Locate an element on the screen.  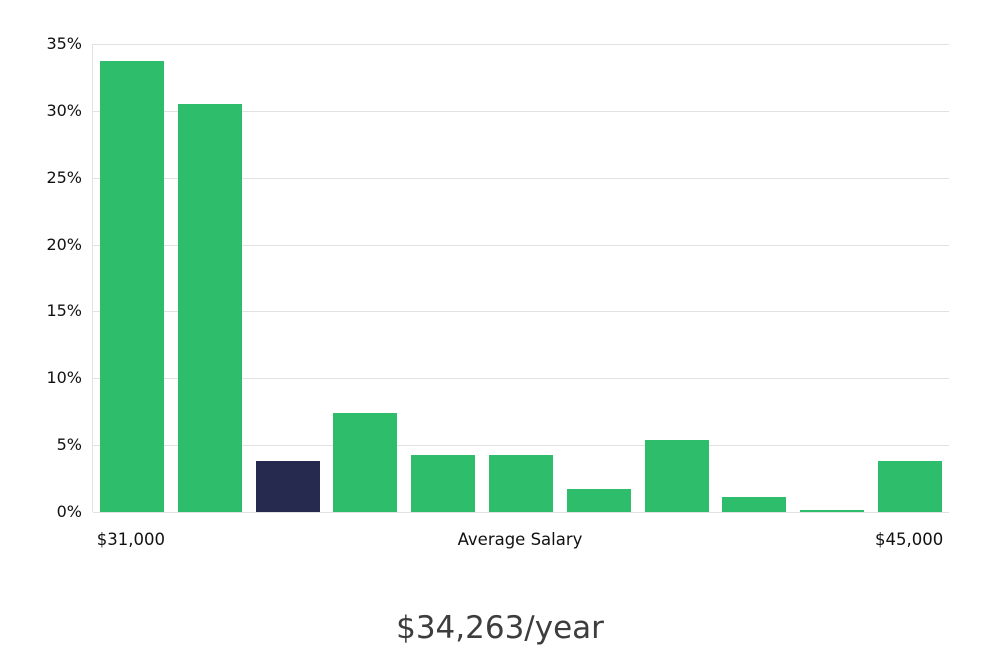
y-tick-label-30: 30% is located at coordinates (64, 110).